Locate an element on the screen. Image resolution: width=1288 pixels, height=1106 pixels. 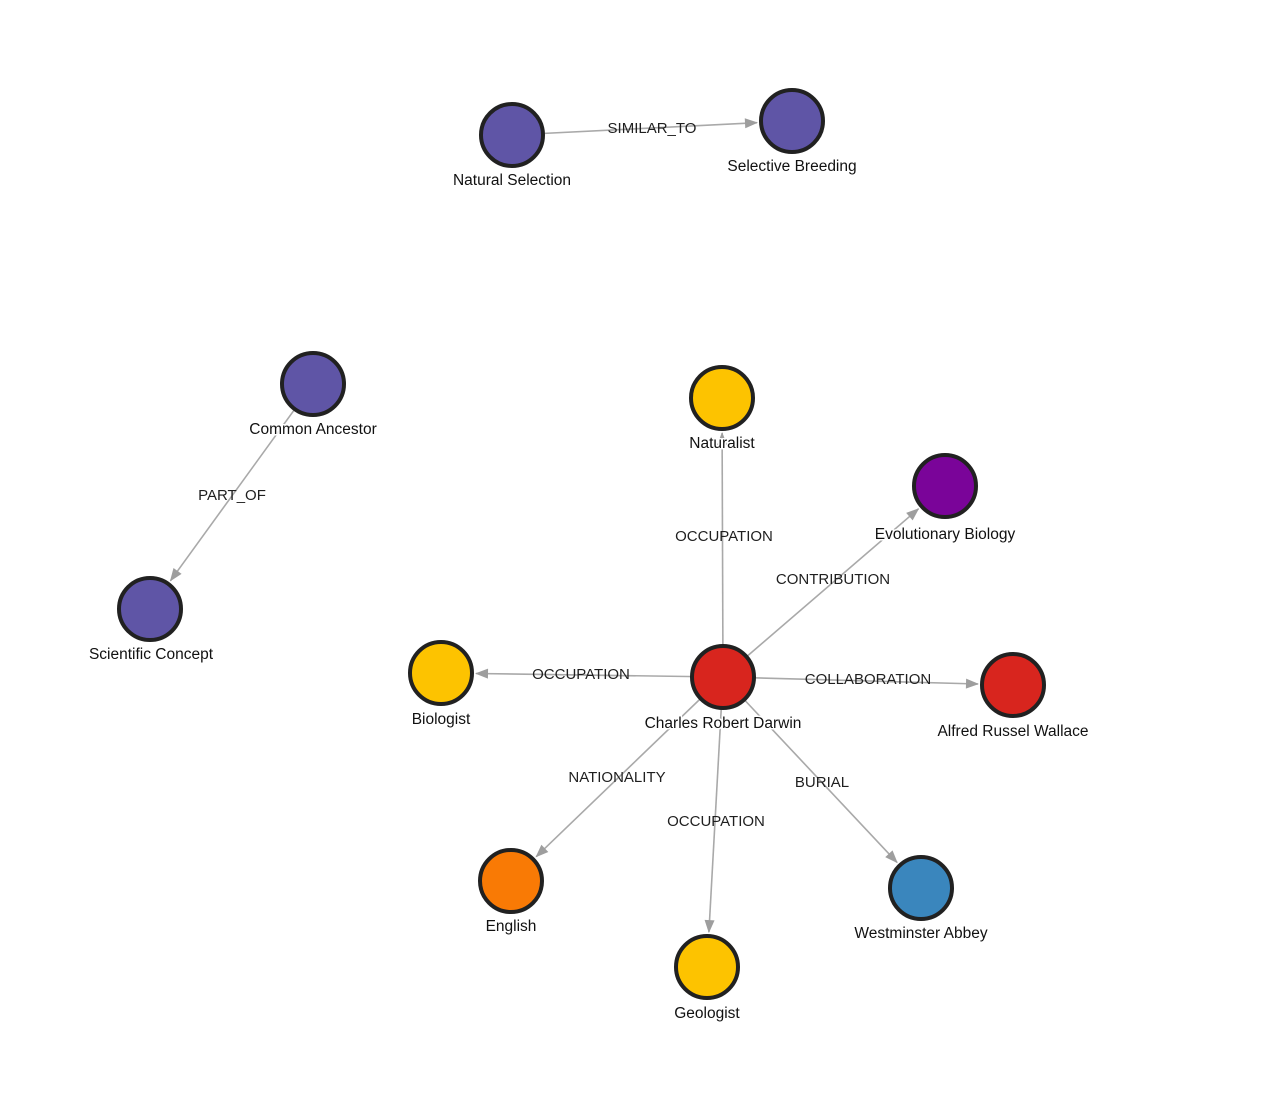
edge-line-occupation-naturalist is located at coordinates (722, 555).